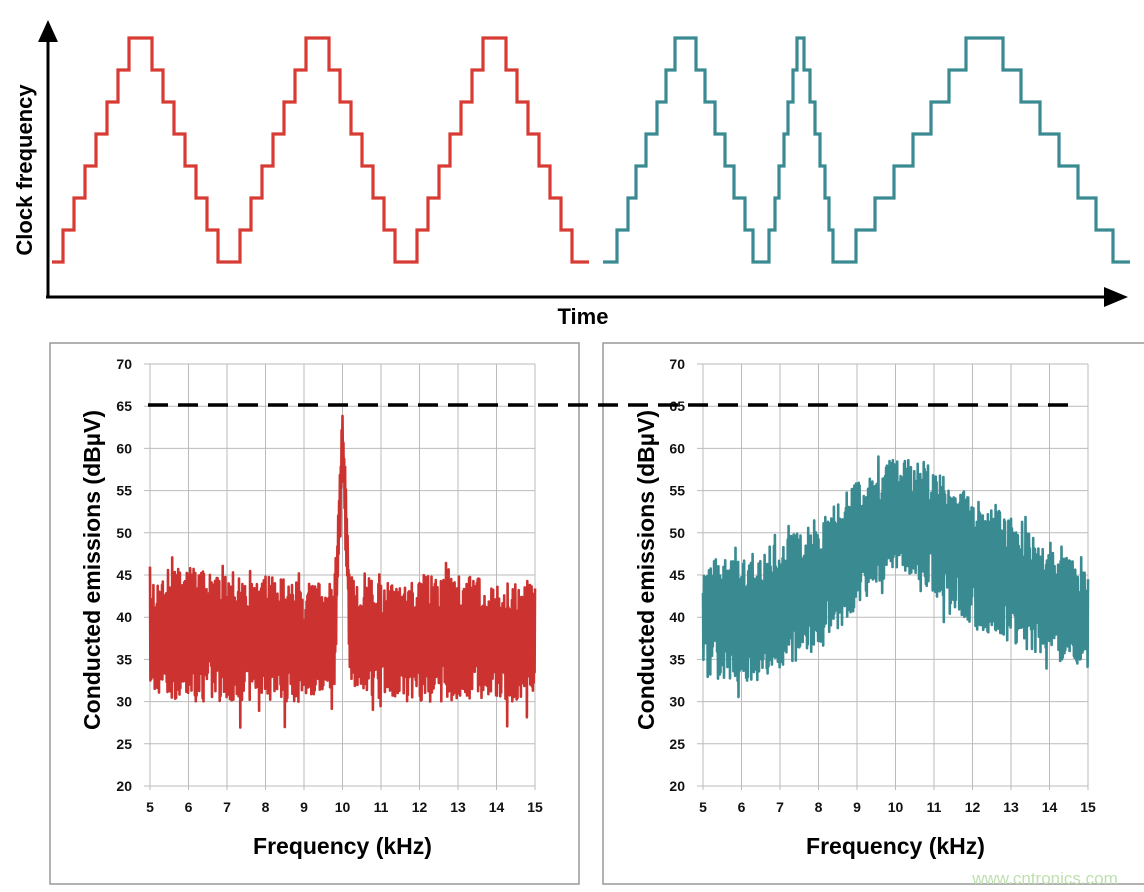  Describe the element at coordinates (124, 406) in the screenshot. I see `y-tick-label: 65` at that location.